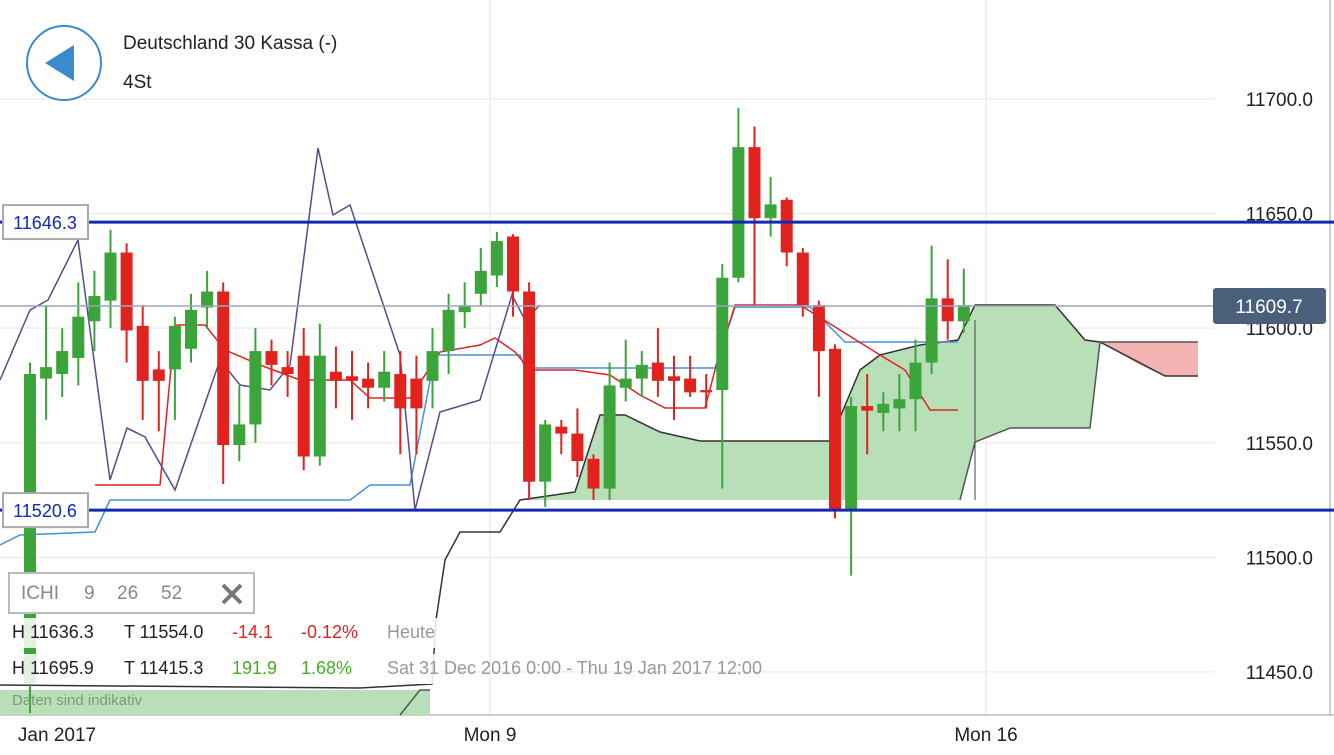  I want to click on y-tick-label: 11500.0, so click(1279, 558).